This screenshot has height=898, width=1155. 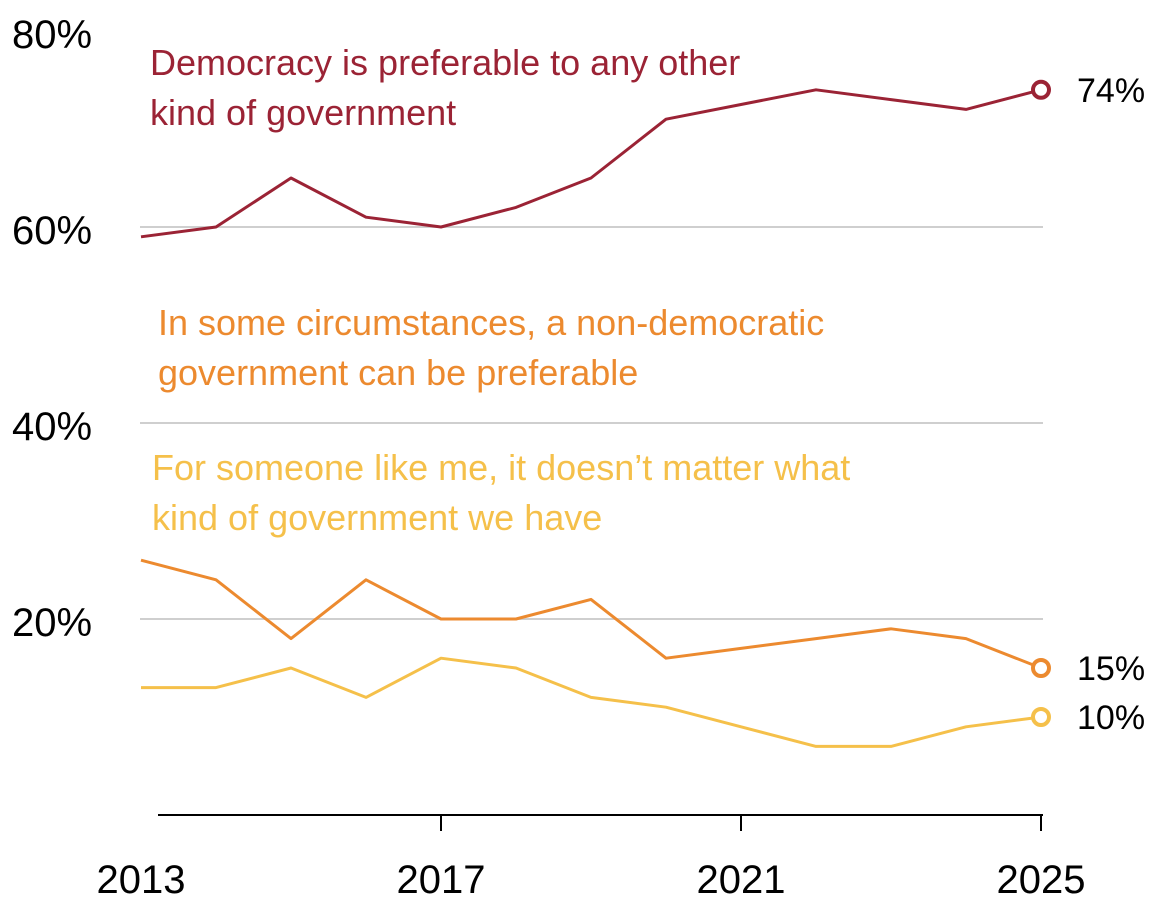 I want to click on series-line-democracy, so click(x=591, y=163).